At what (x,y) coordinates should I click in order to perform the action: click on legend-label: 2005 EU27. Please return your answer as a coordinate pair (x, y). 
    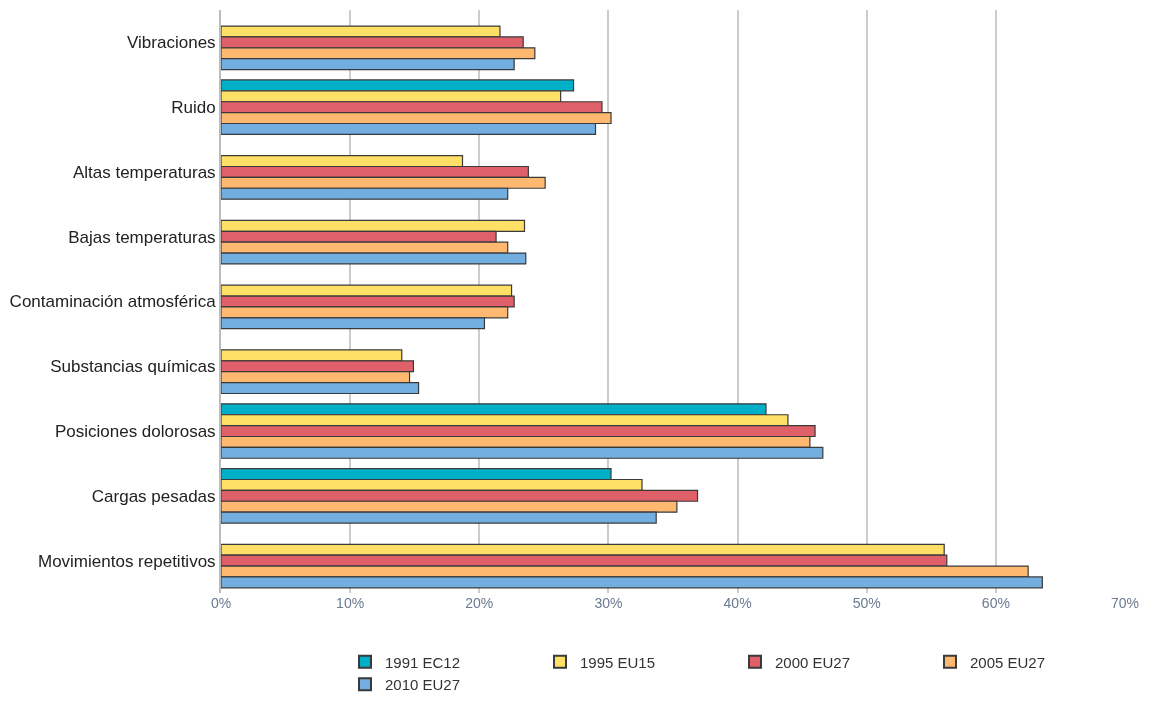
    Looking at the image, I should click on (1008, 662).